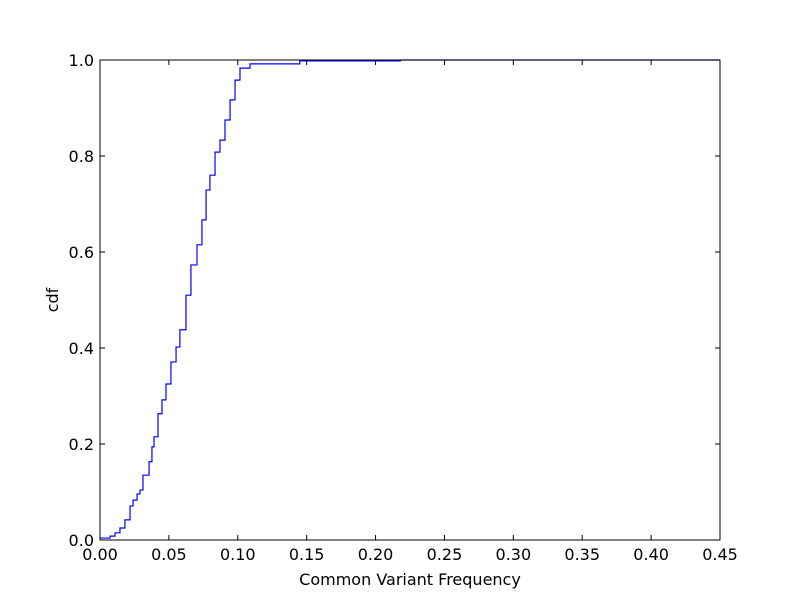 This screenshot has width=800, height=600. Describe the element at coordinates (81, 60) in the screenshot. I see `y-tick-label: 1.0` at that location.